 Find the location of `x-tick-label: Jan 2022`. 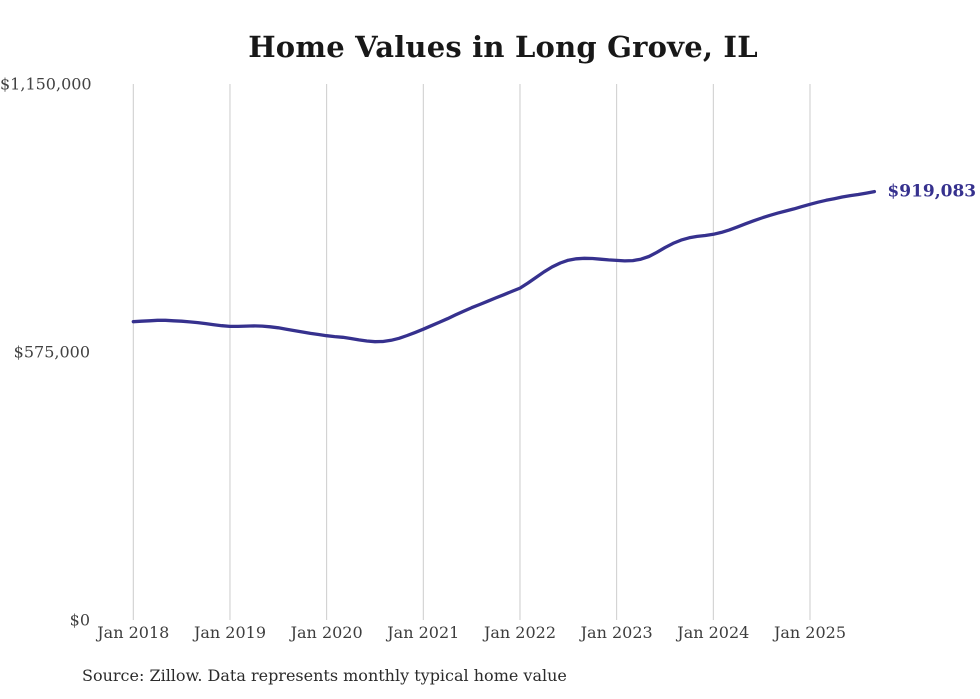

x-tick-label: Jan 2022 is located at coordinates (519, 632).